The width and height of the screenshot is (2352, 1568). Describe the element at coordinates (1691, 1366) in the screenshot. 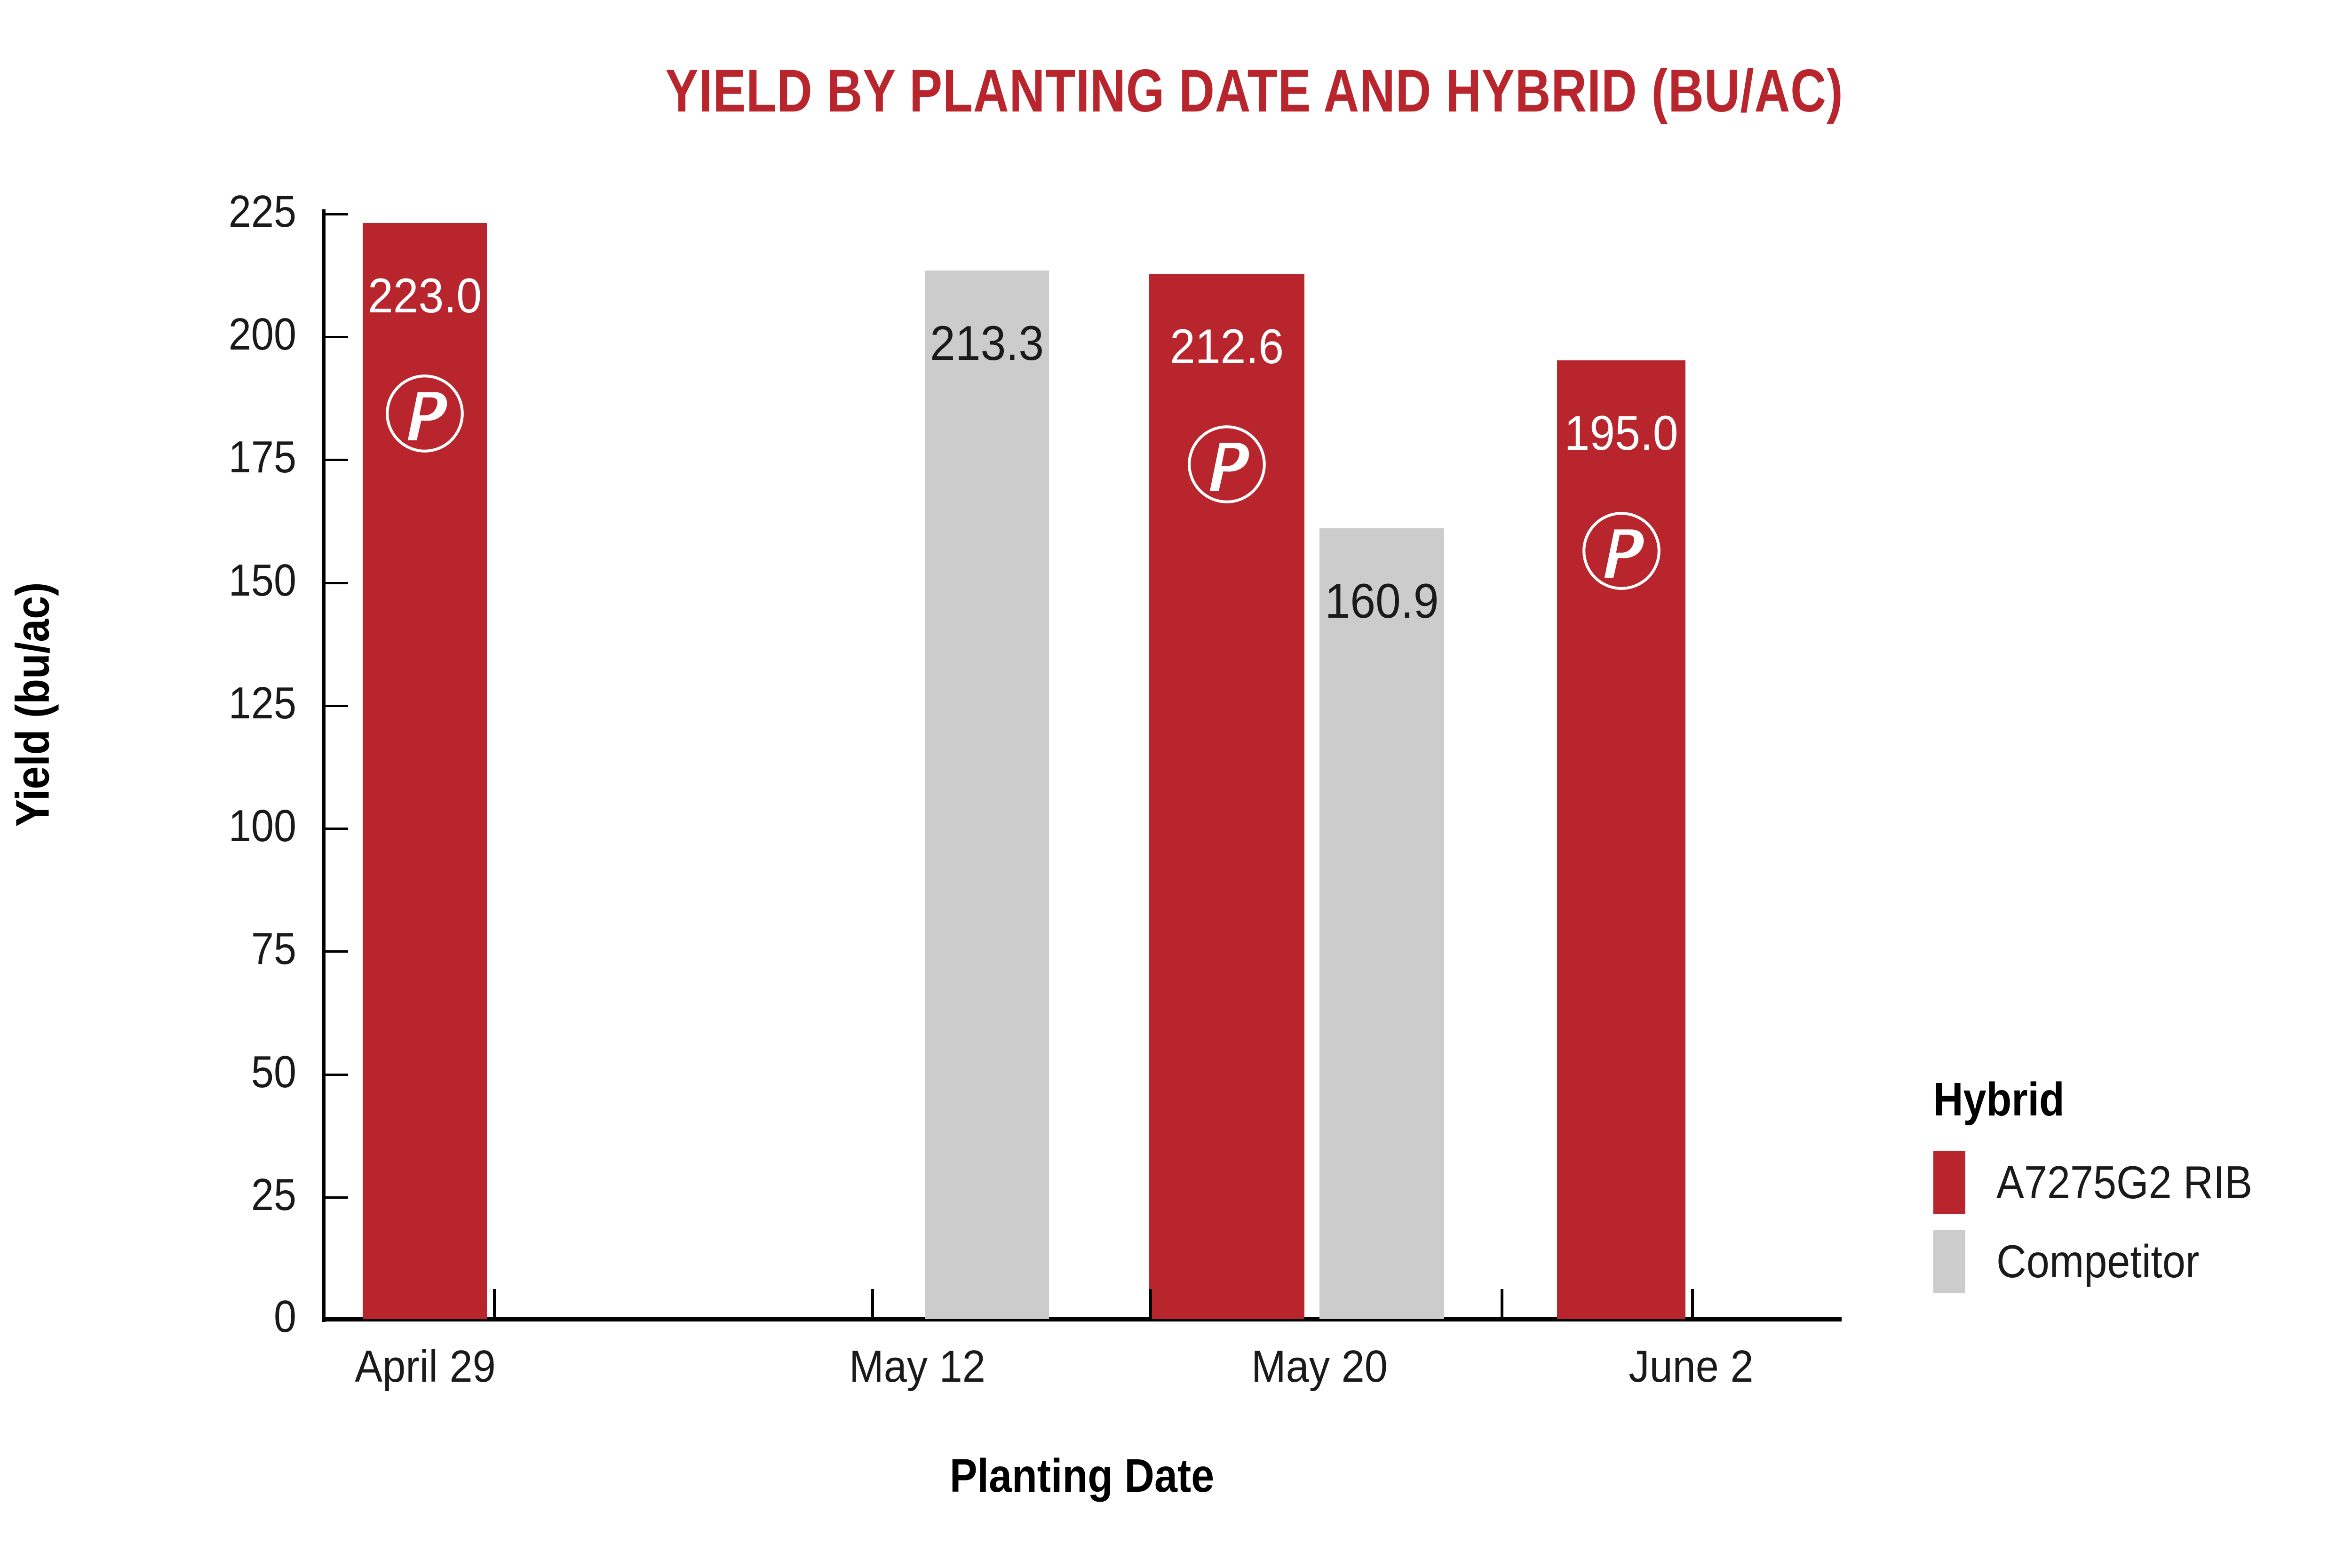

I see `x-tick-label-june-2: June 2` at that location.